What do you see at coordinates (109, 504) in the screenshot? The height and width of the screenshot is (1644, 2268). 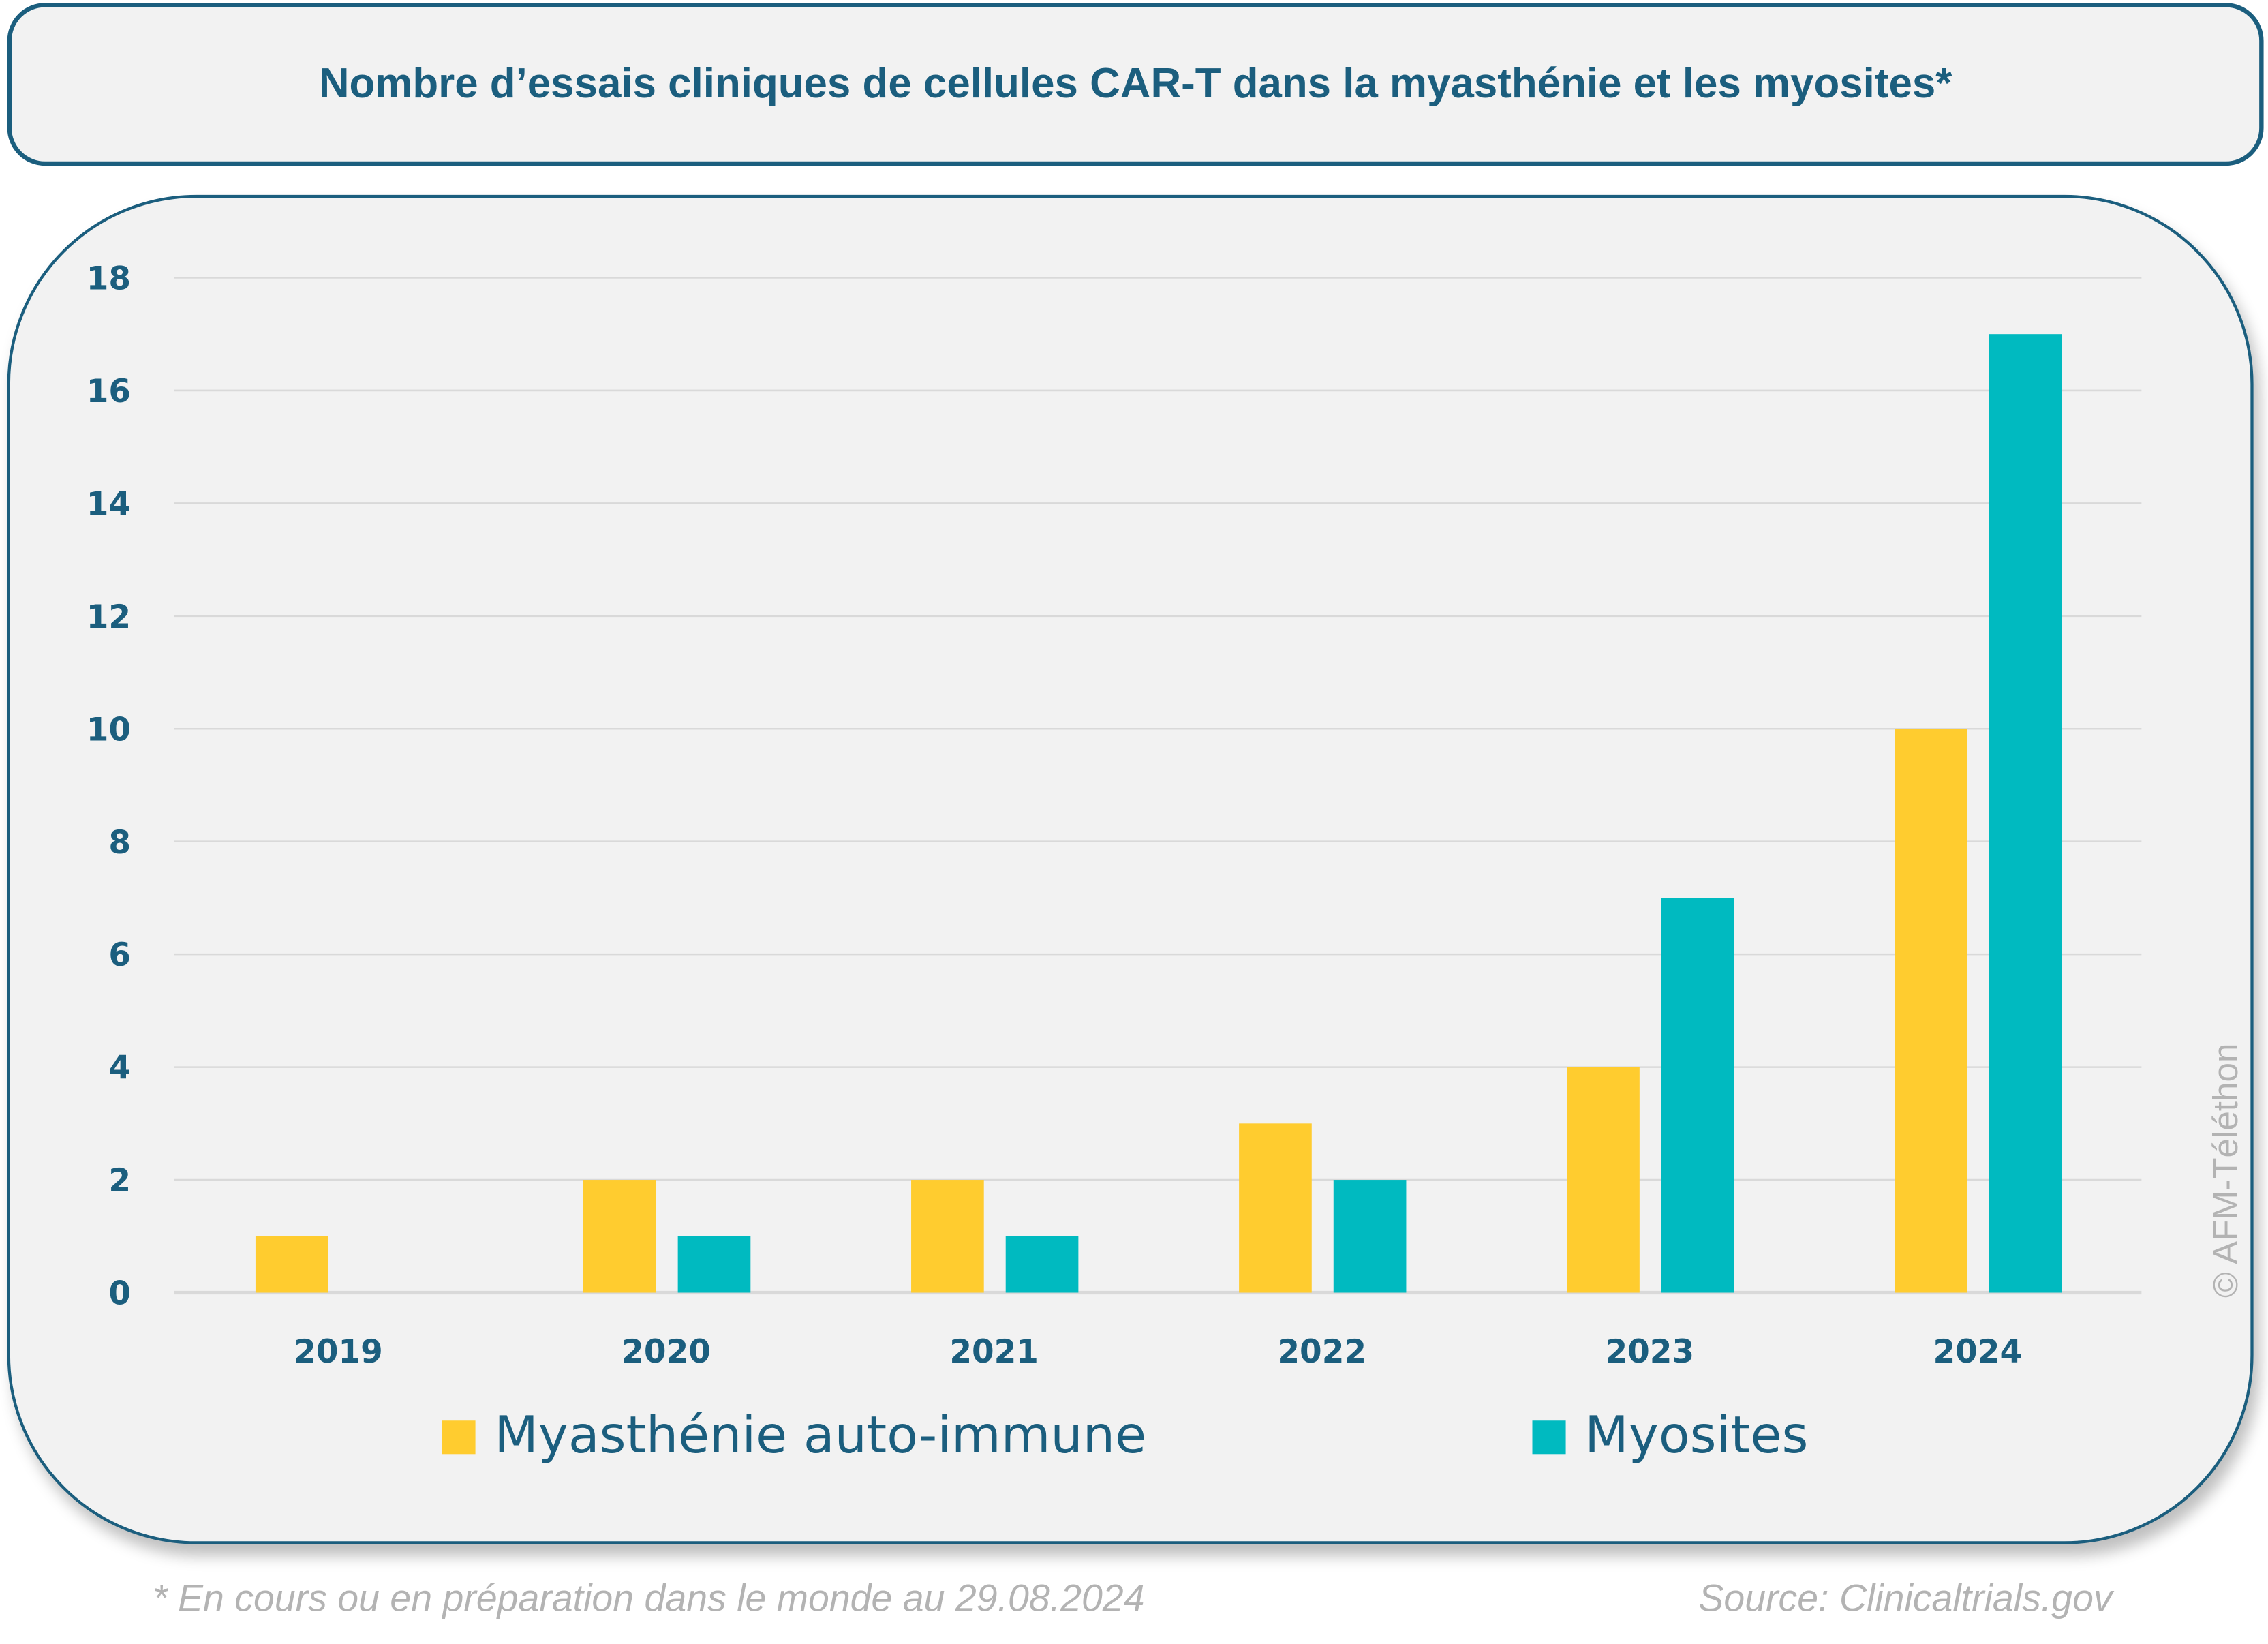 I see `y-tick-label: 14` at bounding box center [109, 504].